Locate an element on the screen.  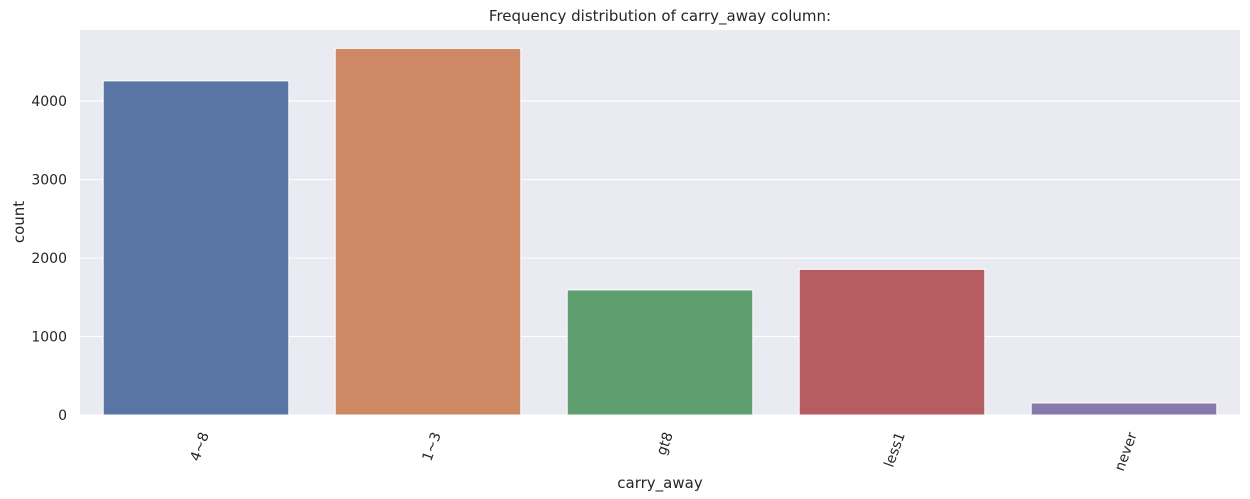
y-tick-label-3000: 3000 is located at coordinates (49, 181).